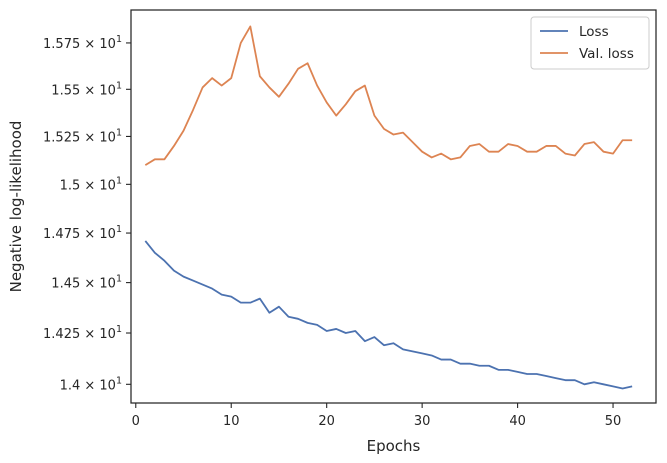  What do you see at coordinates (394, 446) in the screenshot?
I see `x-axis-label: Epochs` at bounding box center [394, 446].